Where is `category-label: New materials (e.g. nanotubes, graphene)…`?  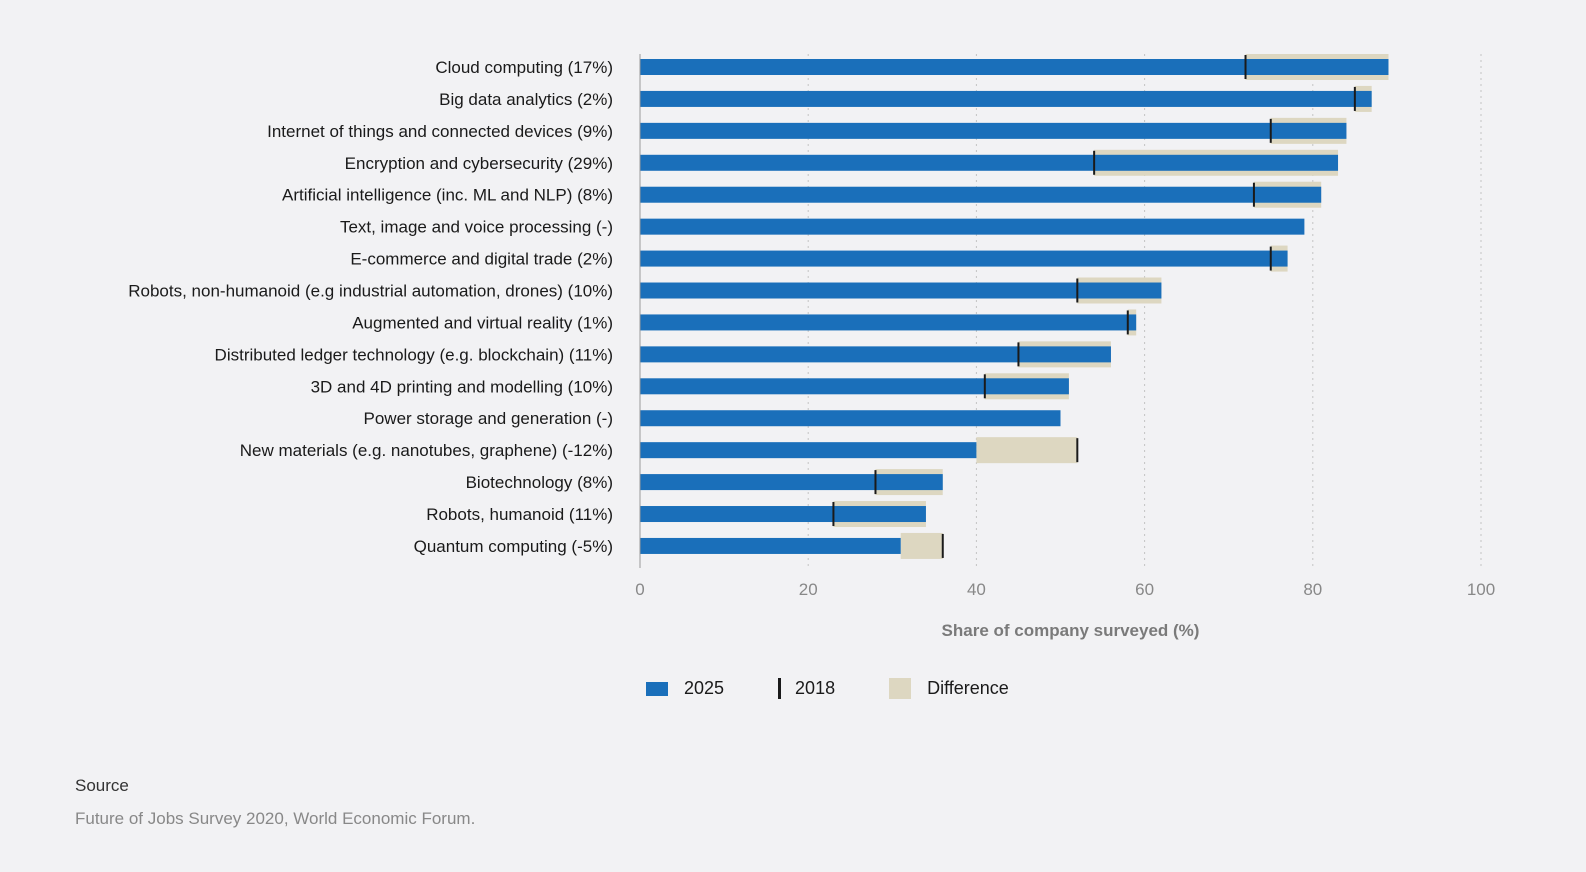 category-label: New materials (e.g. nanotubes, graphene)… is located at coordinates (426, 450).